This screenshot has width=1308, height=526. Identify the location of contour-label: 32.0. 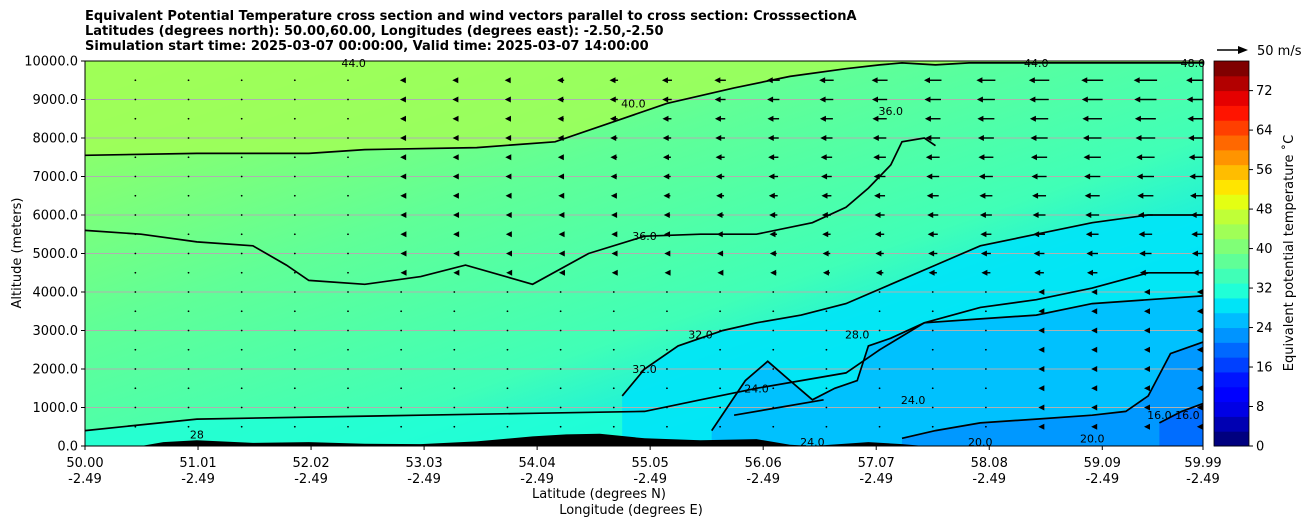
(644, 369).